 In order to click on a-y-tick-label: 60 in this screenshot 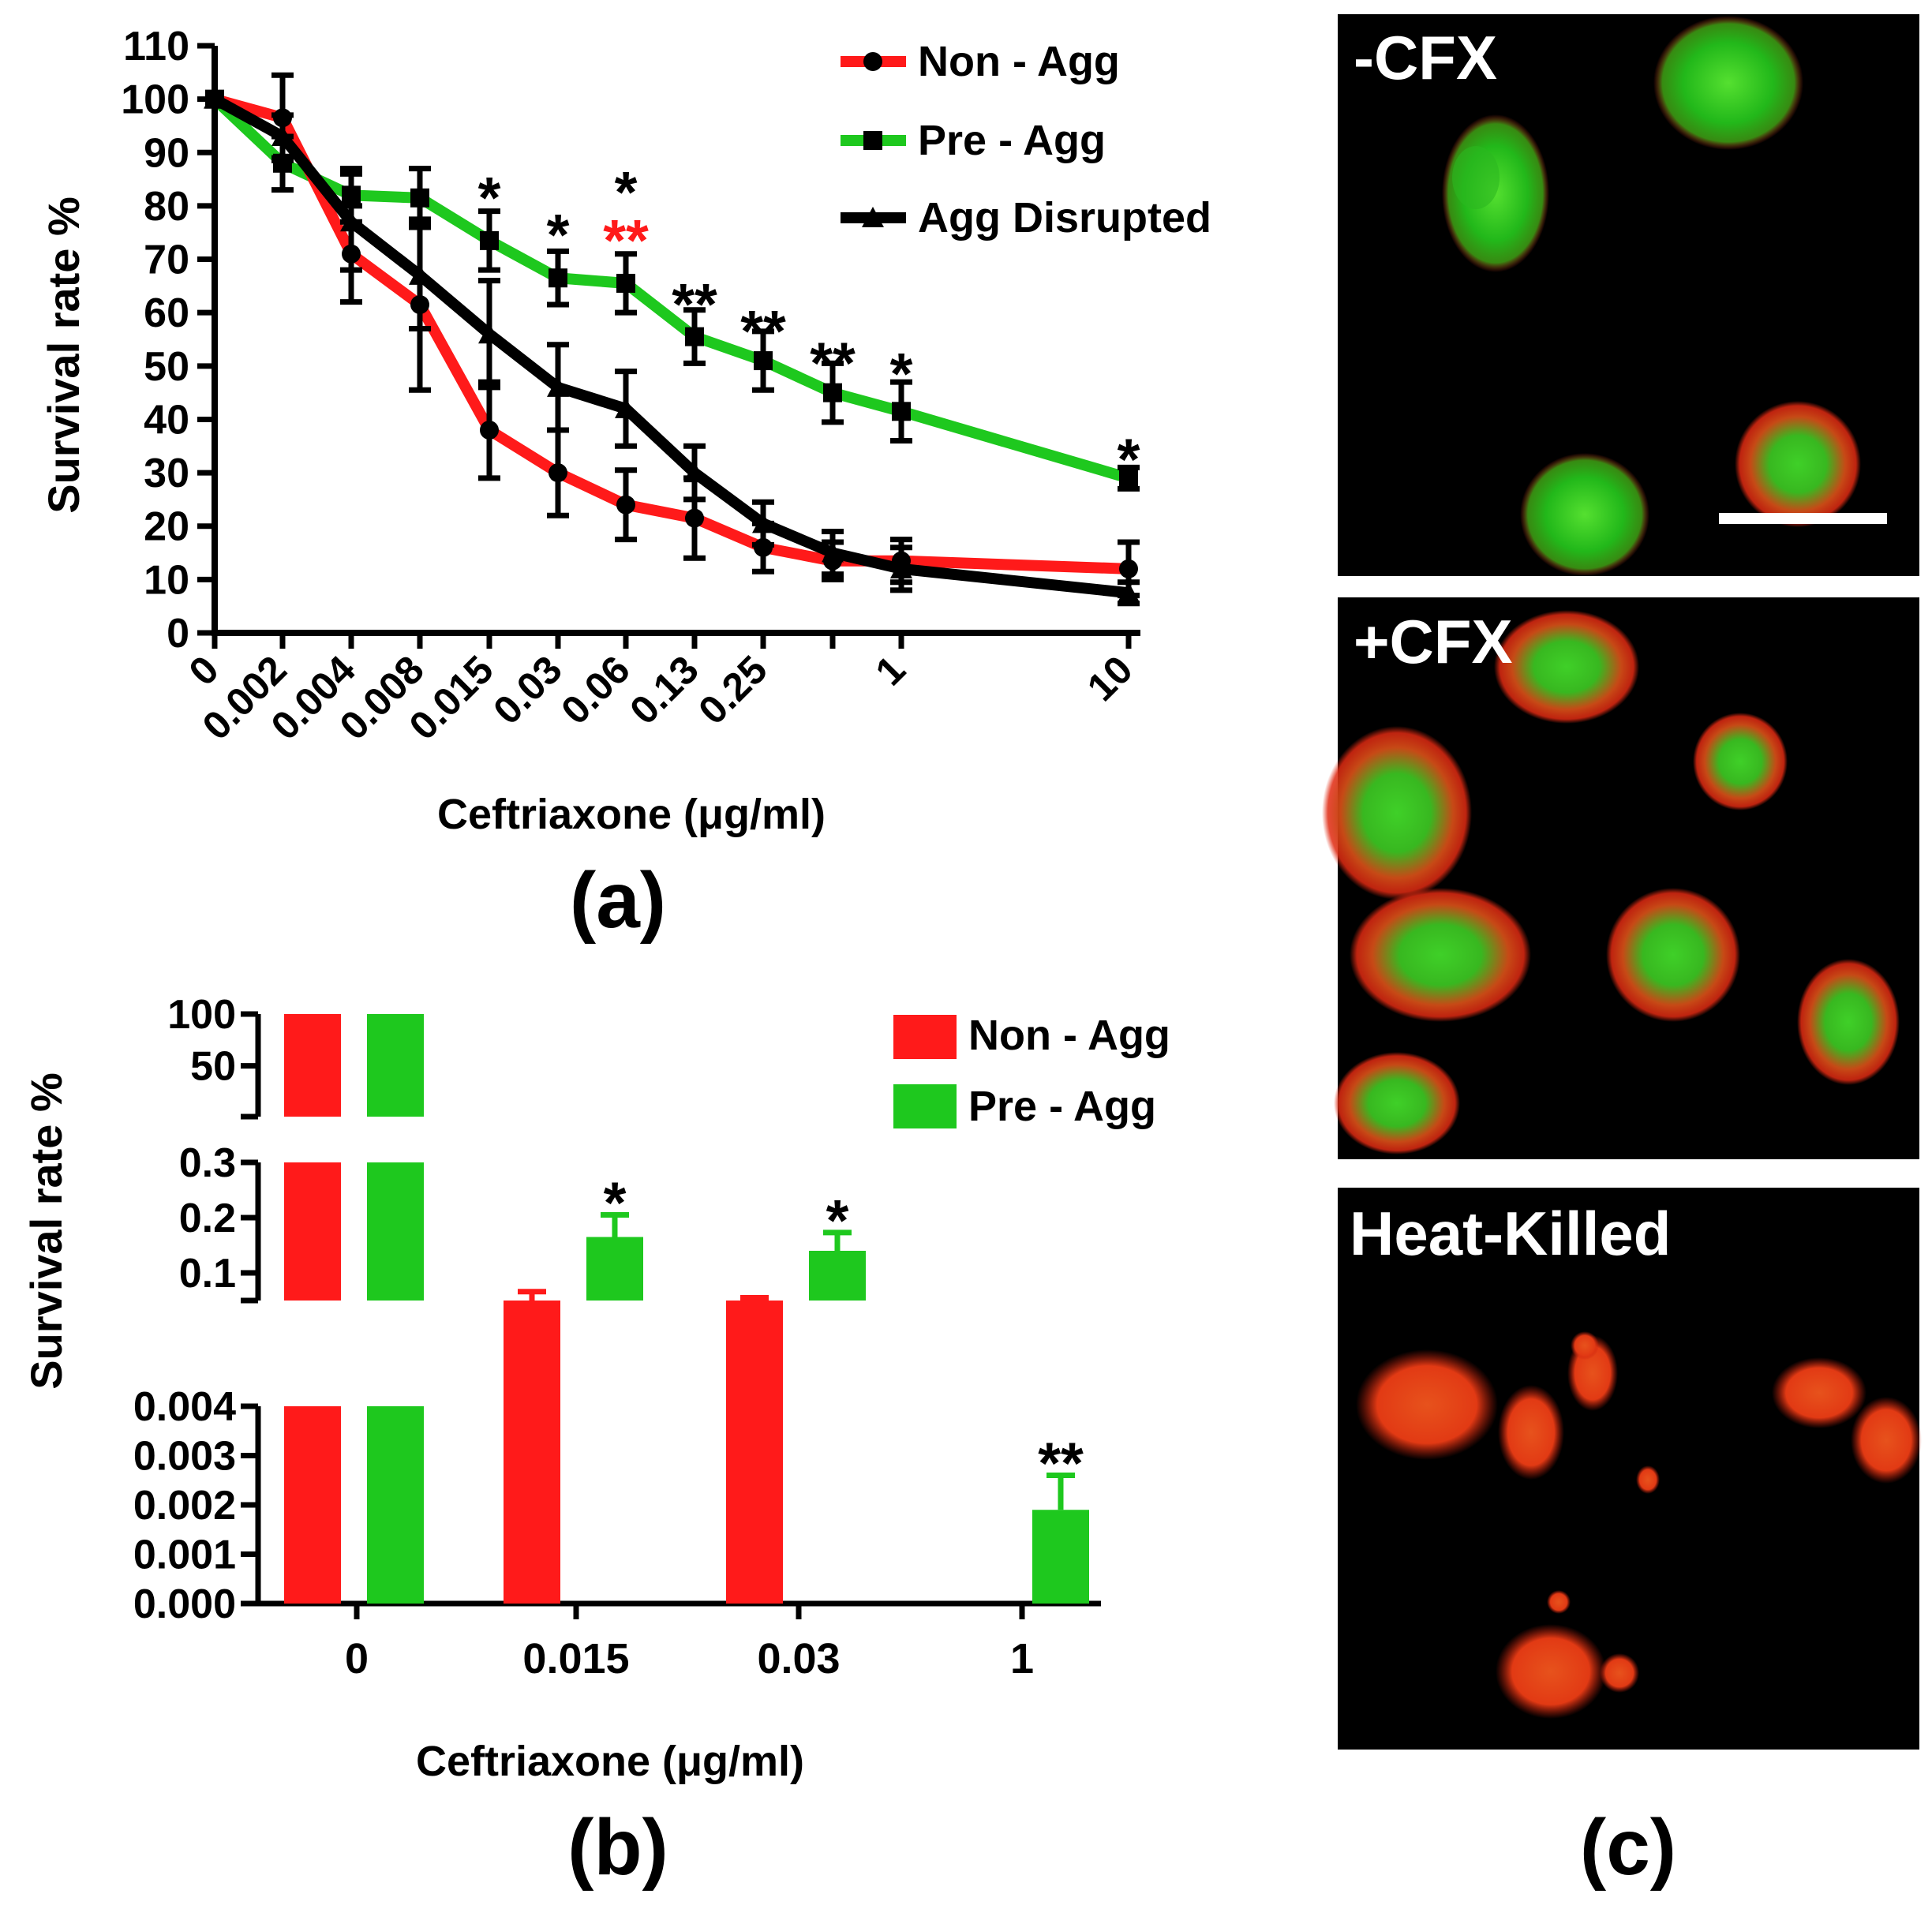, I will do `click(166, 313)`.